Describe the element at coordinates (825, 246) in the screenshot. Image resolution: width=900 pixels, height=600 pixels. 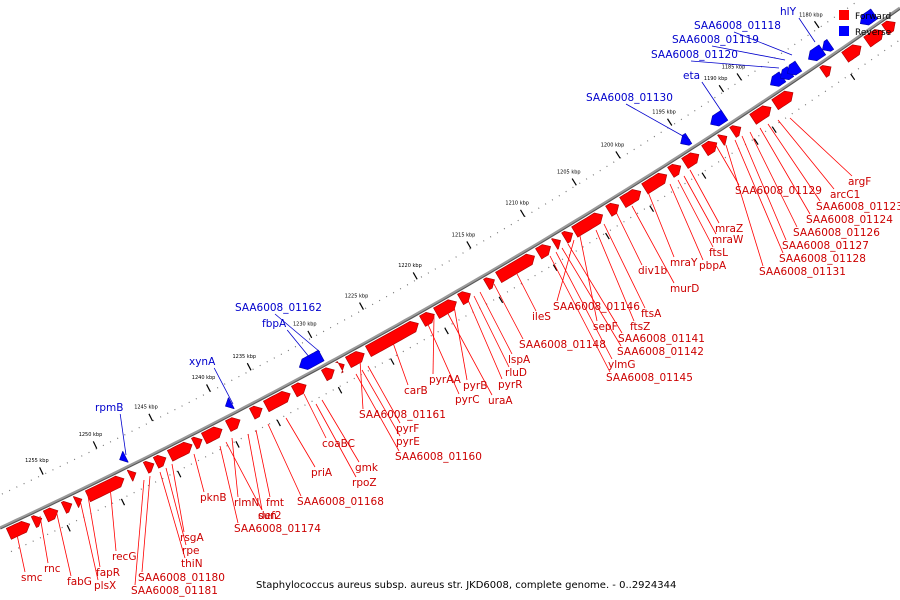
I see `gene-label: SAA6008_01127` at that location.